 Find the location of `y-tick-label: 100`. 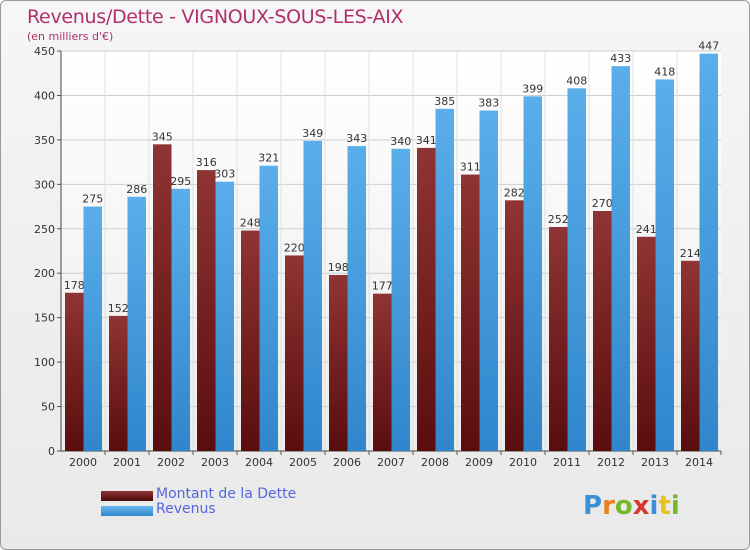

y-tick-label: 100 is located at coordinates (44, 362).